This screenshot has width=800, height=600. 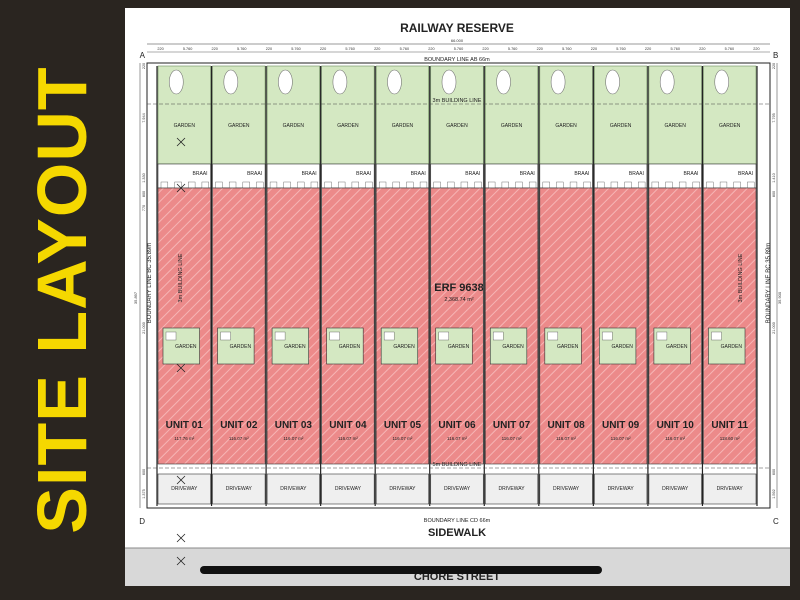 I want to click on right-dimension: 1.592, so click(x=774, y=494).